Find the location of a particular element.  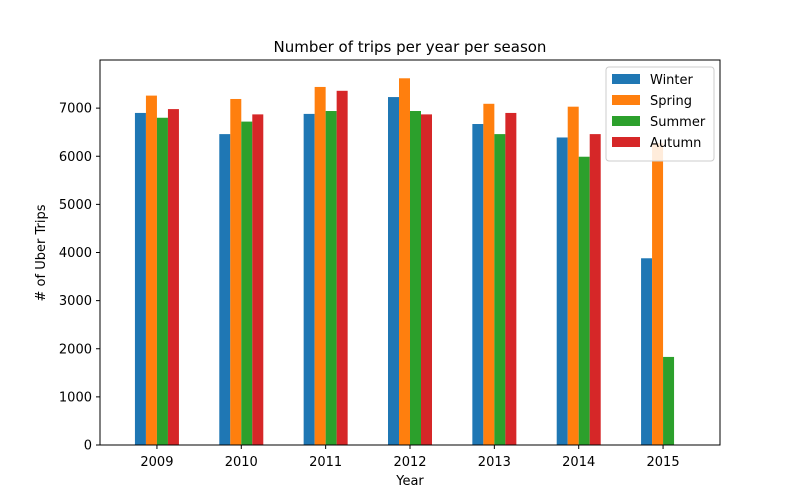

bar-autumn-2012 is located at coordinates (426, 279).